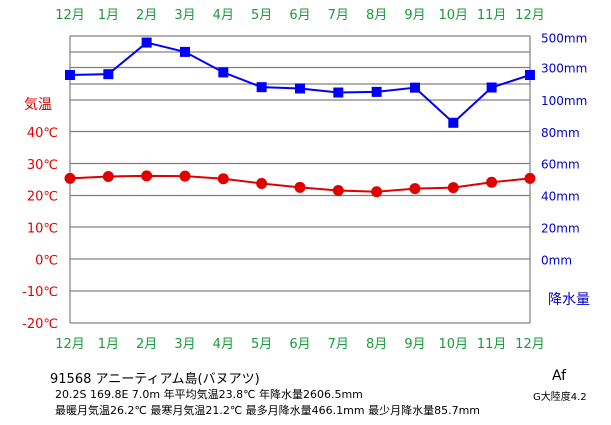  Describe the element at coordinates (223, 15) in the screenshot. I see `month-label-top: 4月` at that location.